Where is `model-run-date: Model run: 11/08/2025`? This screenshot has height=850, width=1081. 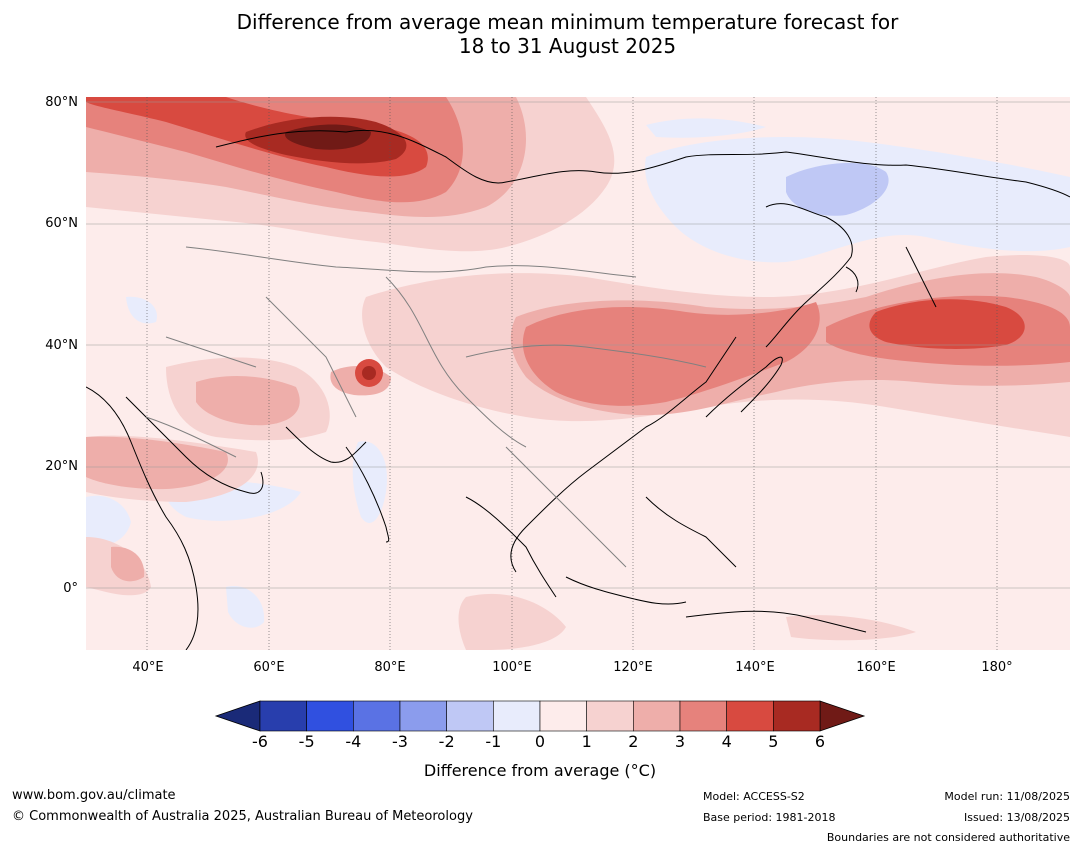
model-run-date: Model run: 11/08/2025 is located at coordinates (1007, 796).